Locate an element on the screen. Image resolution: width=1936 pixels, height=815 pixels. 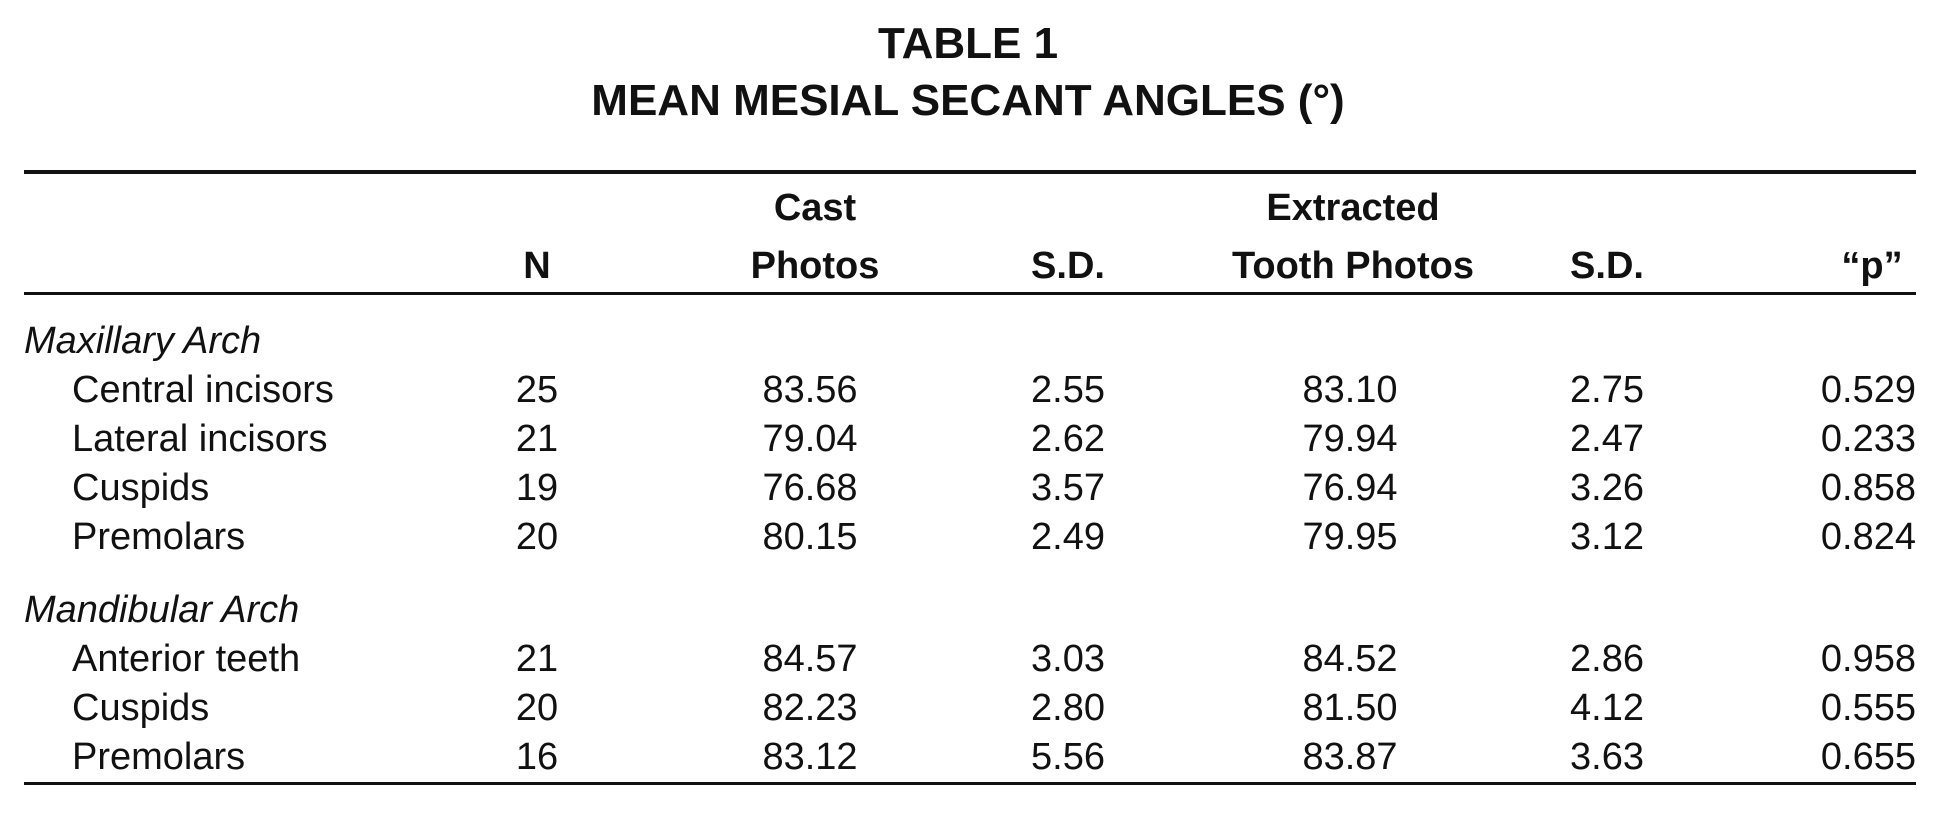
cell-p: 0.824 is located at coordinates (1868, 537).